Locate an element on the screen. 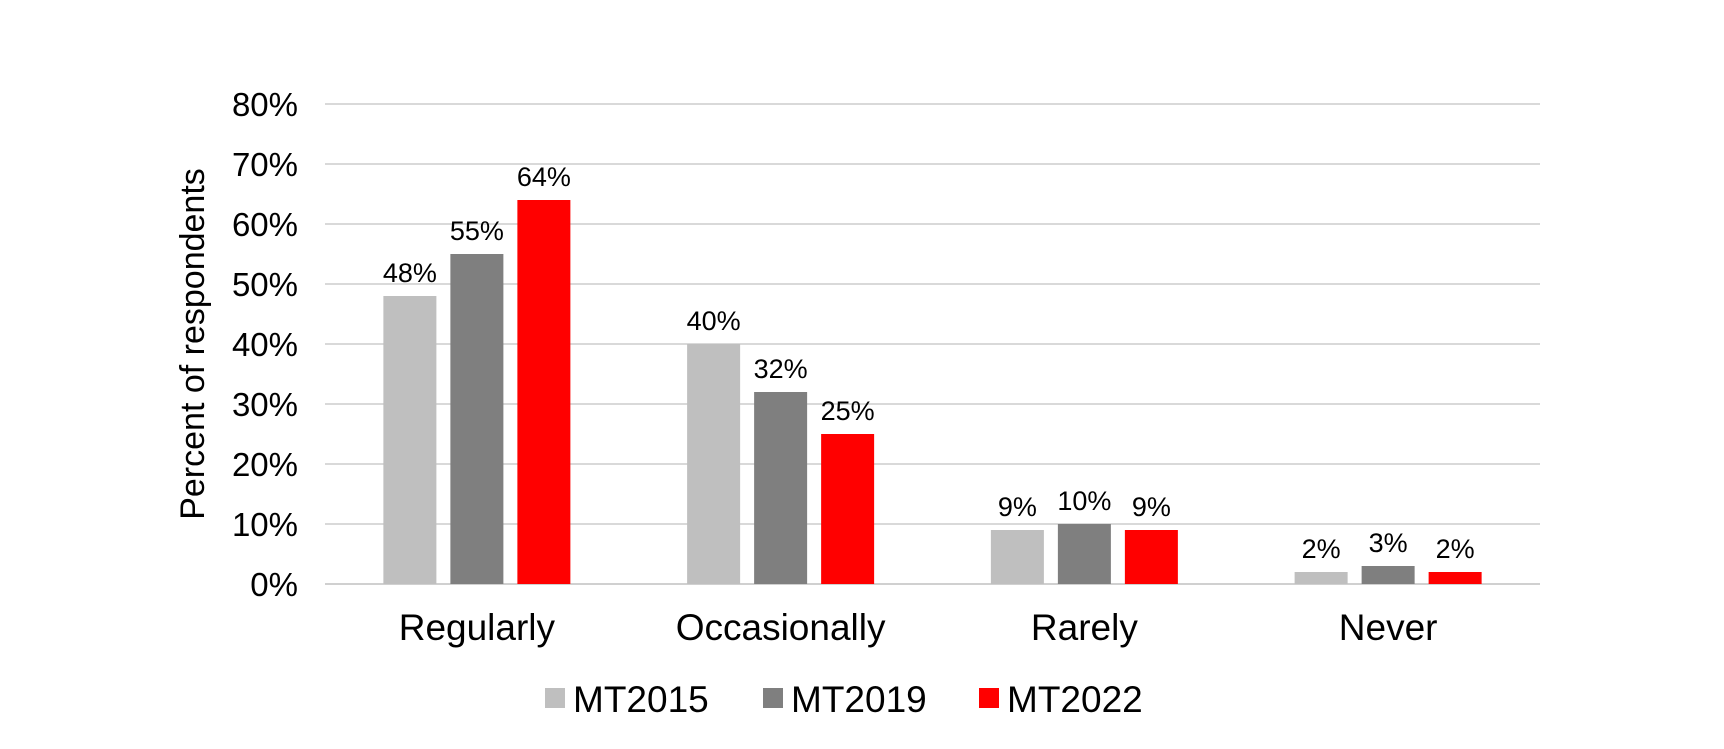 This screenshot has width=1724, height=749. y-tick-label: 20% is located at coordinates (265, 464).